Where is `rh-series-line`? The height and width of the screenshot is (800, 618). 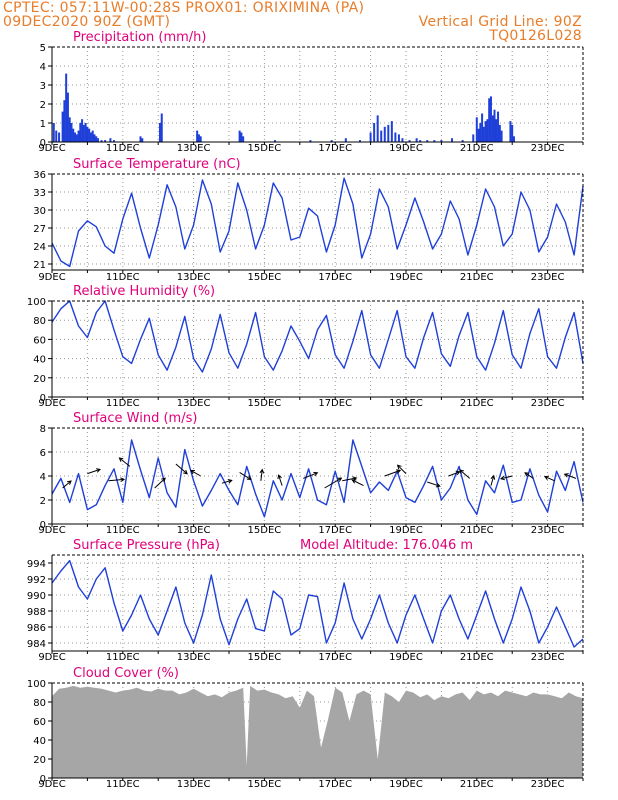
rh-series-line is located at coordinates (317, 336).